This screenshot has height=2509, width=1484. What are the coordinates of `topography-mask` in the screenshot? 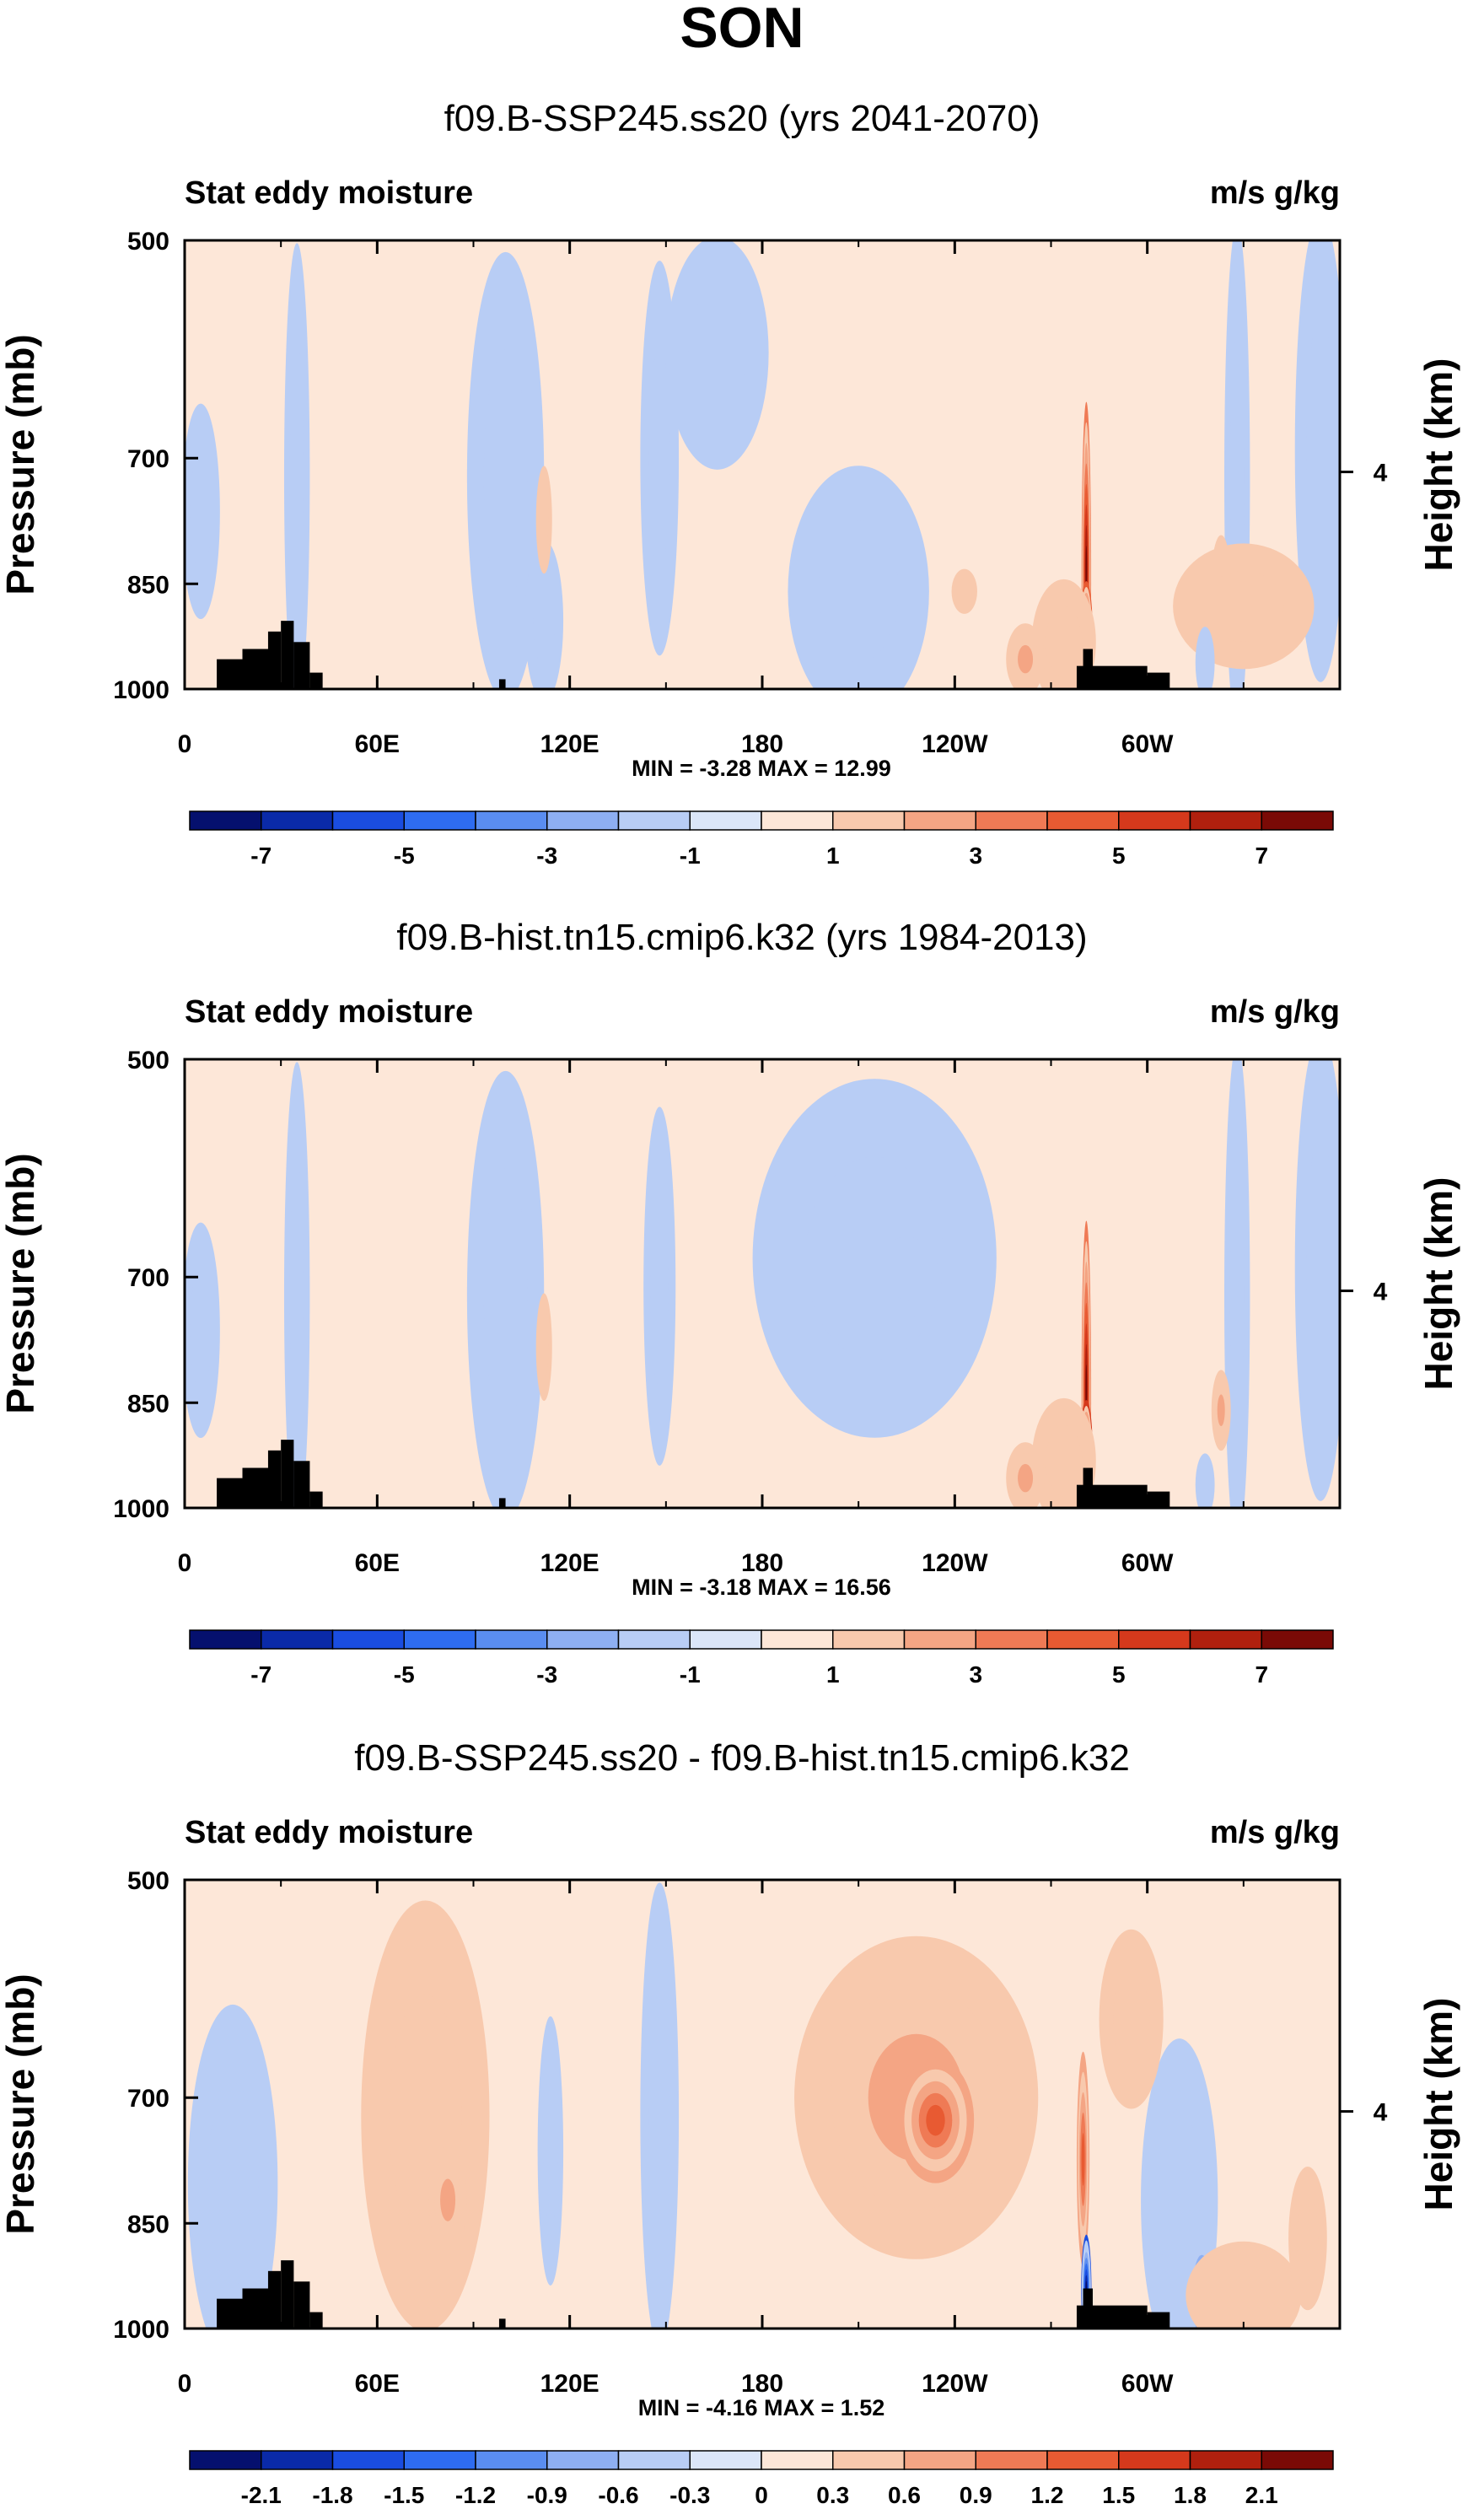 It's located at (693, 1474).